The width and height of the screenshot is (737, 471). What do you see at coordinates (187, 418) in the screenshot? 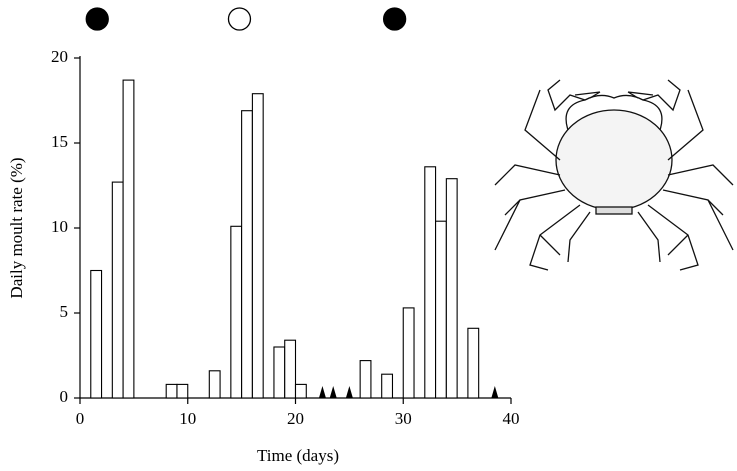
I see `x-tick-label: 10` at bounding box center [187, 418].